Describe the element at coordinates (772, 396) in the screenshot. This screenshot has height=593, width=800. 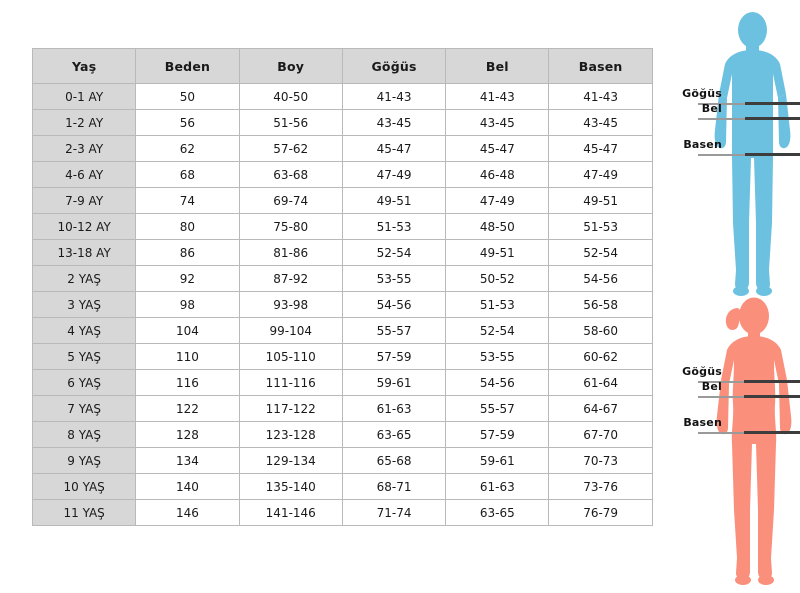
I see `girl-waist-measure-line` at that location.